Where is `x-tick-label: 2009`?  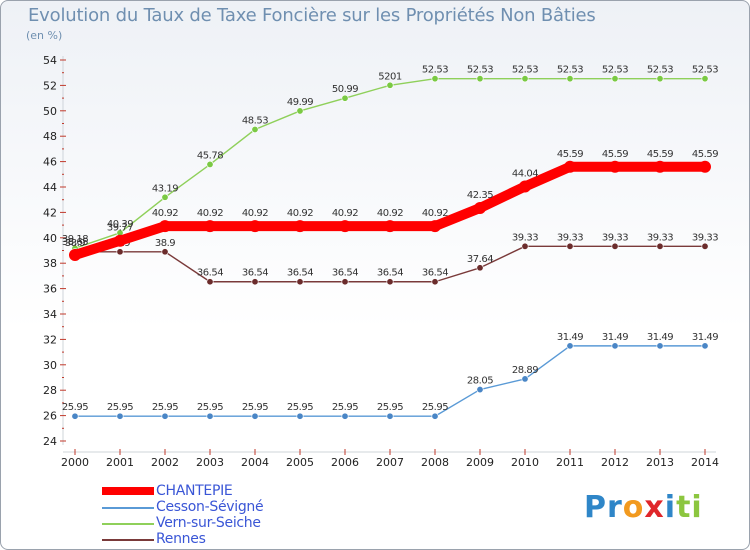 x-tick-label: 2009 is located at coordinates (480, 462).